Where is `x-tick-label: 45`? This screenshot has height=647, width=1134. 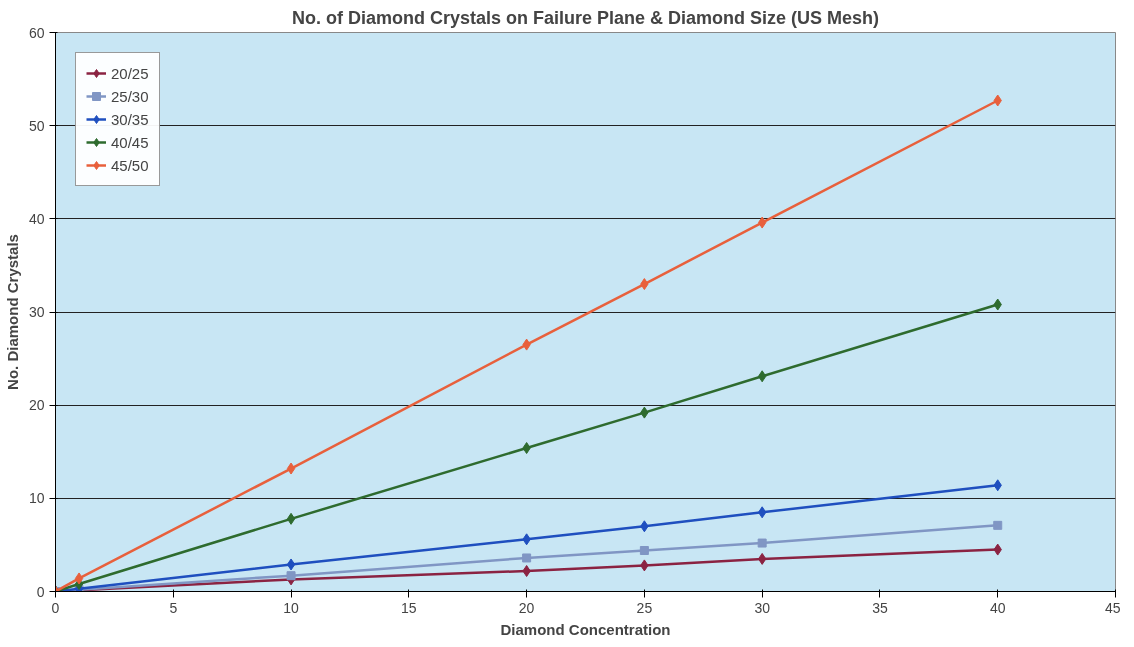 x-tick-label: 45 is located at coordinates (1112, 607).